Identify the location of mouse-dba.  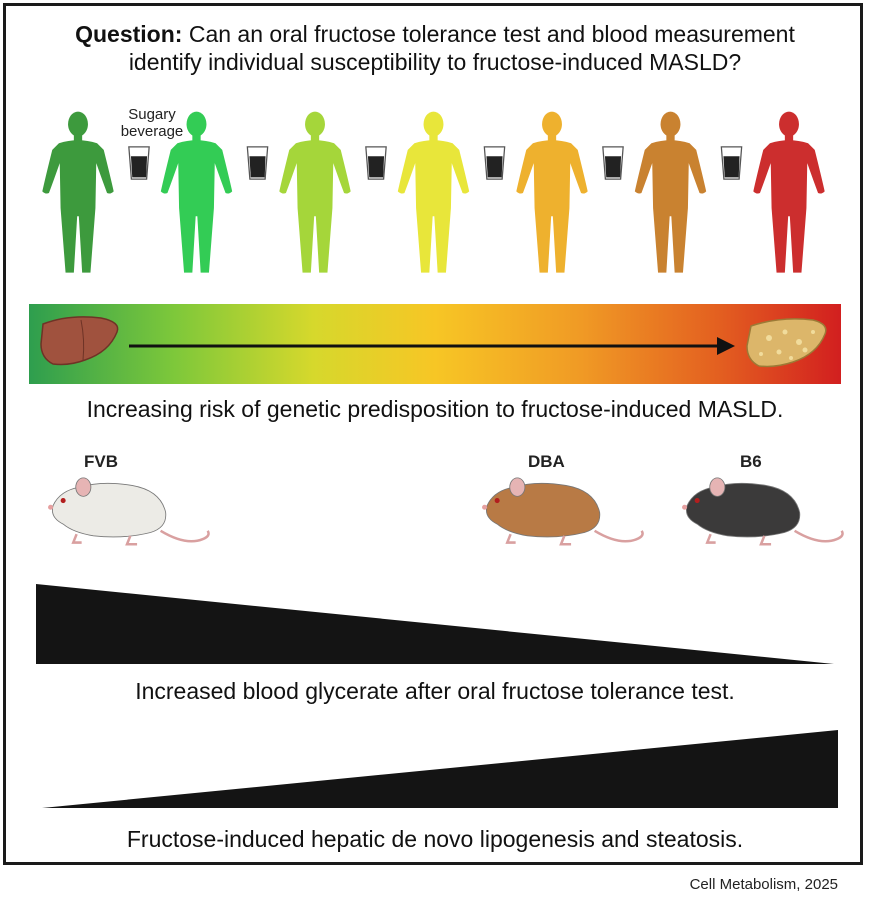
(562, 511).